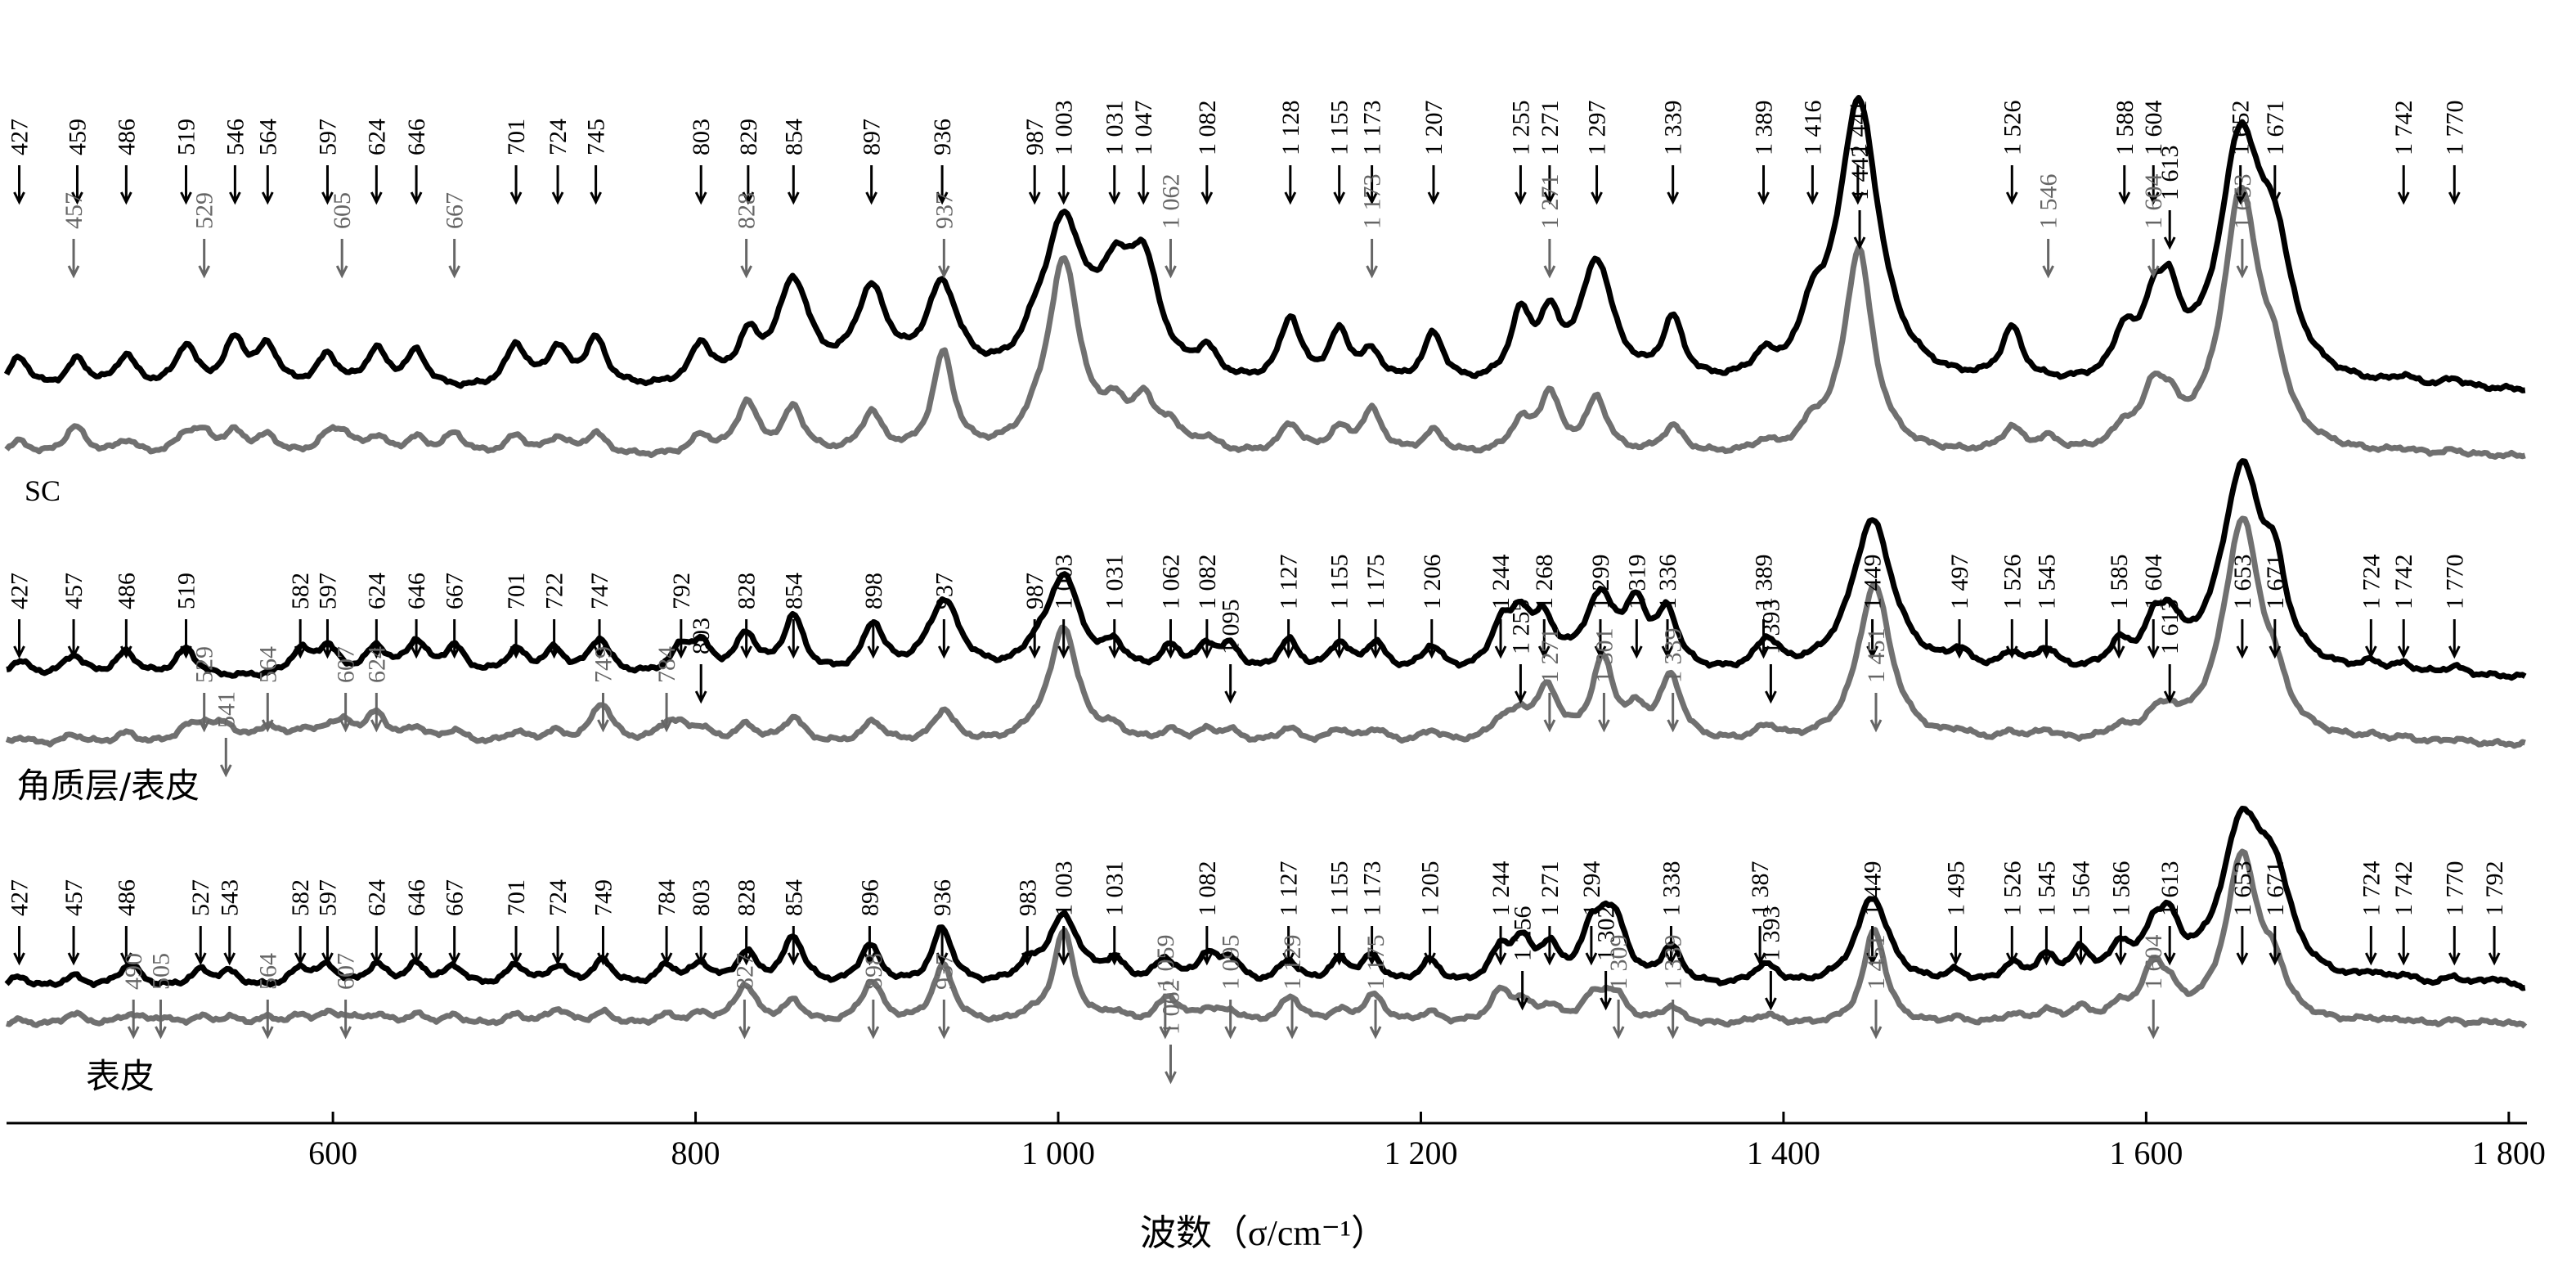 This screenshot has width=2576, height=1263. What do you see at coordinates (2013, 582) in the screenshot?
I see `peak-label: 1 526` at bounding box center [2013, 582].